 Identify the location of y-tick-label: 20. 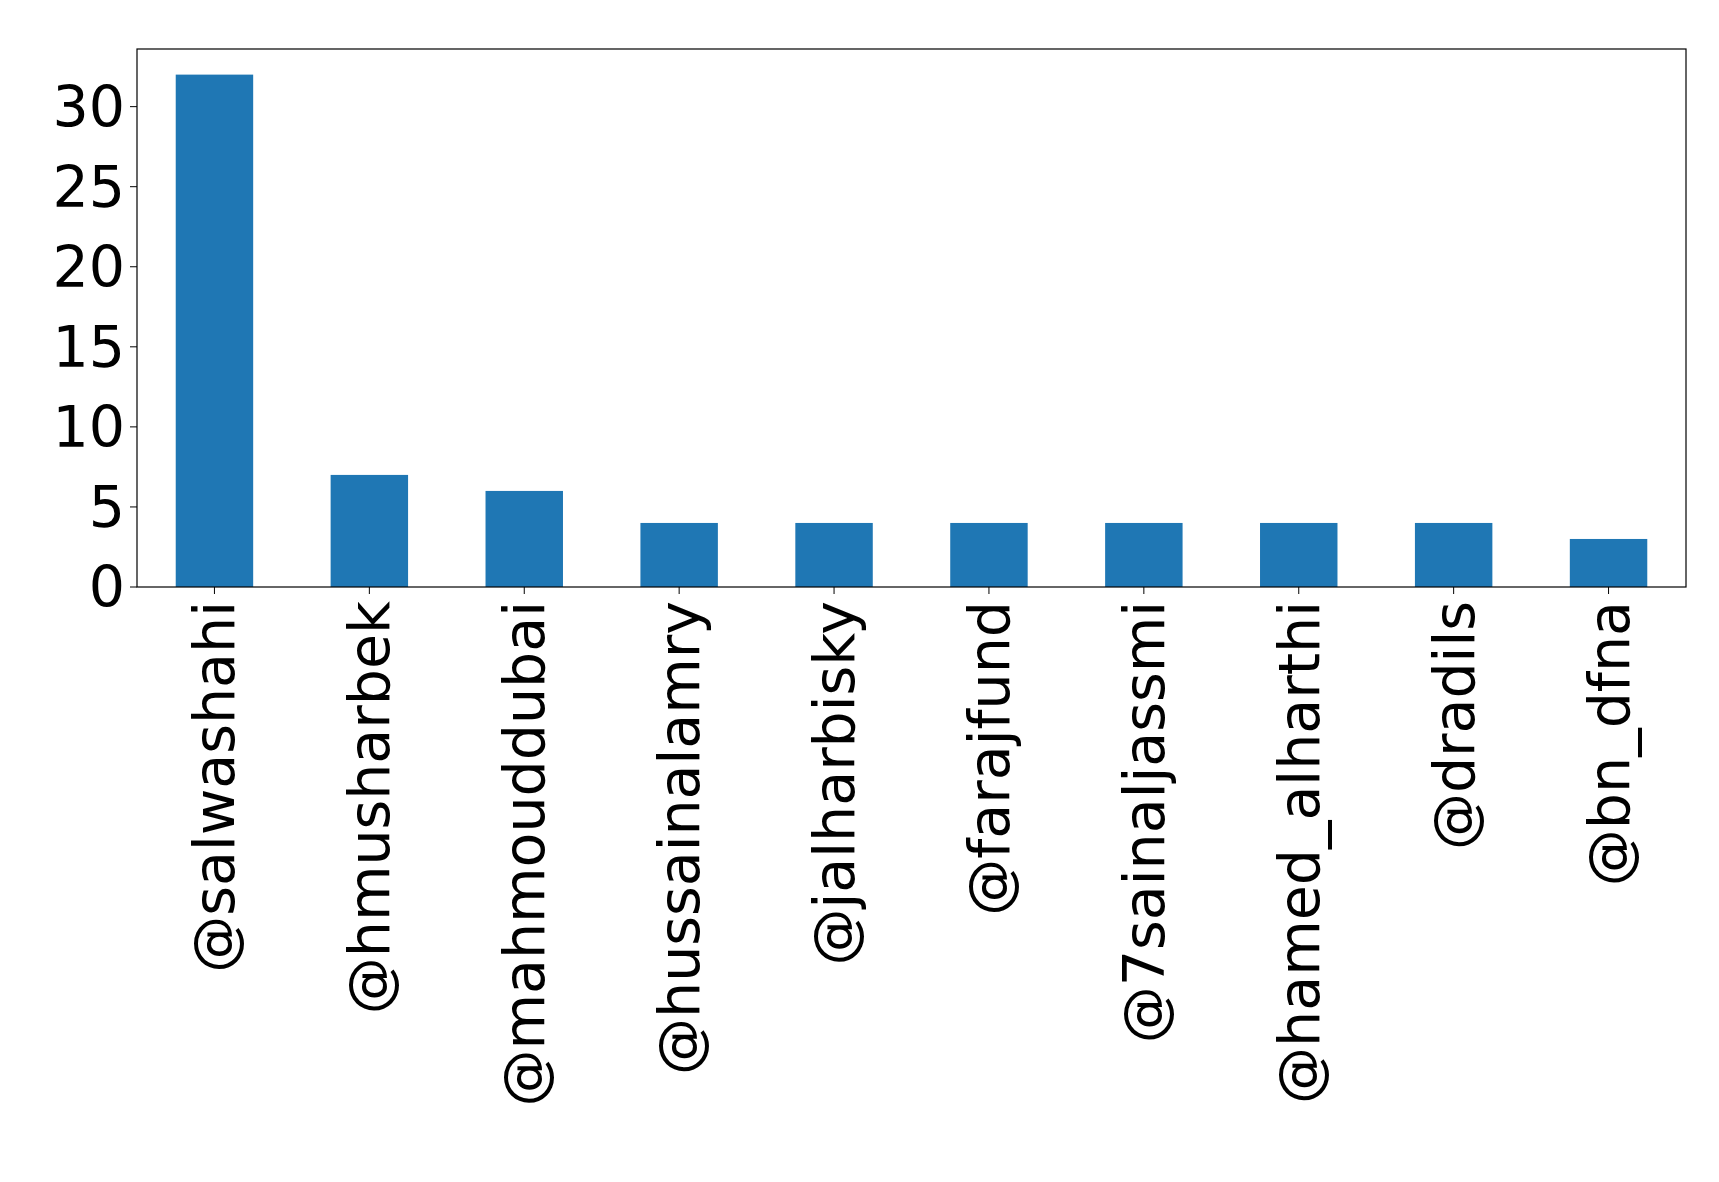
(88, 266).